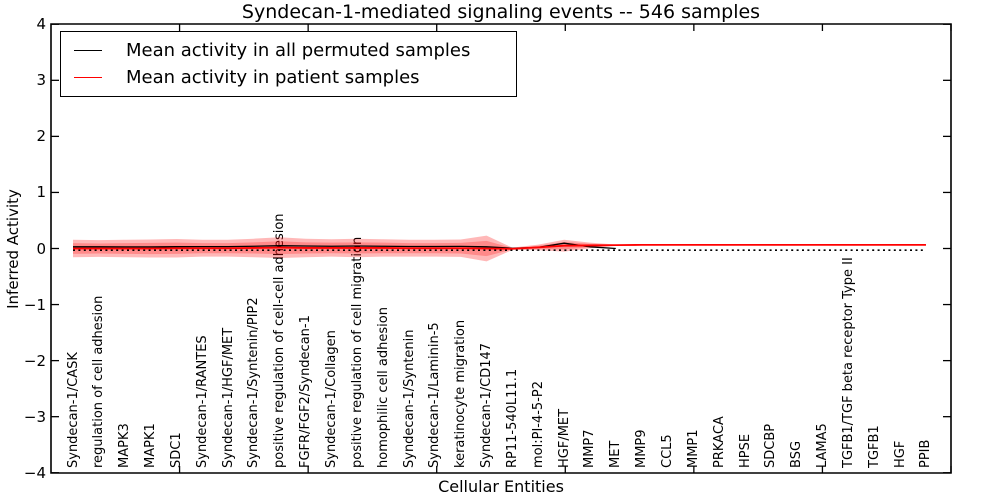 This screenshot has height=500, width=1000. I want to click on y-tick-label: −4, so click(34, 472).